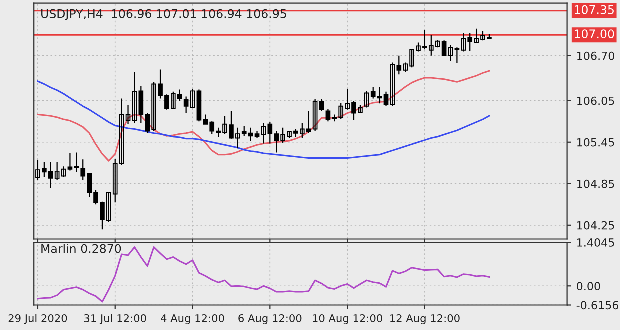  What do you see at coordinates (596, 242) in the screenshot?
I see `y-tick-label: 1.4045` at bounding box center [596, 242].